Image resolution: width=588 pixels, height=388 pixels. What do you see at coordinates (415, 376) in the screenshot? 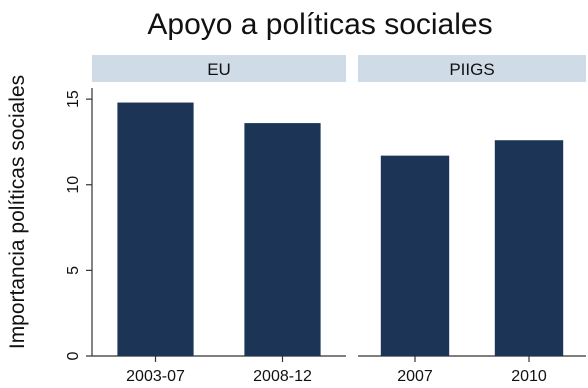
I see `x-tick-label: 2007` at bounding box center [415, 376].